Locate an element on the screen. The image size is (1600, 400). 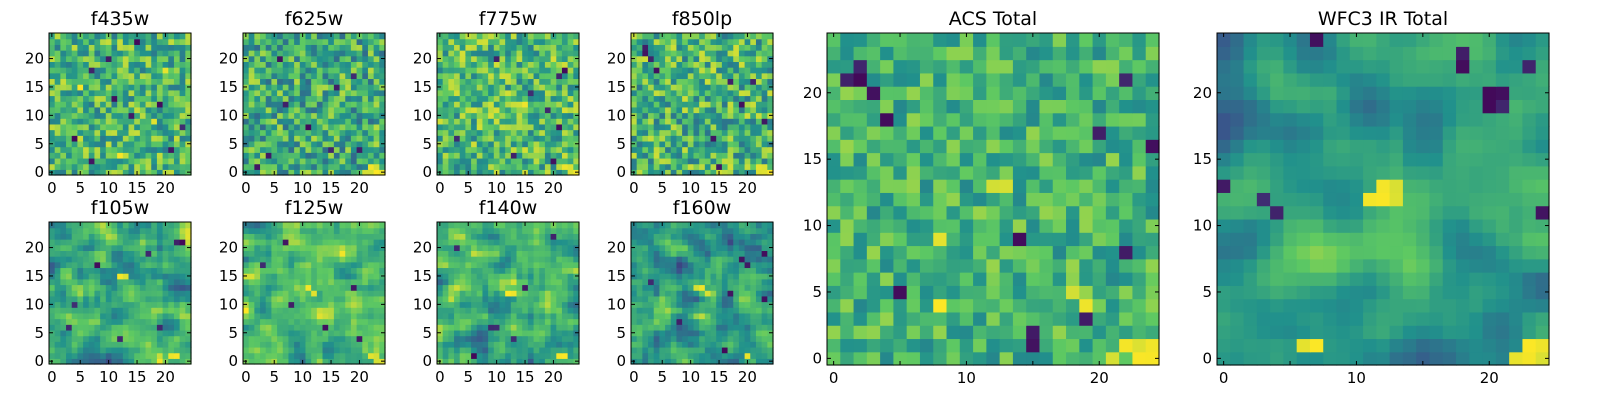
x-tick-label: 20 is located at coordinates (747, 188).